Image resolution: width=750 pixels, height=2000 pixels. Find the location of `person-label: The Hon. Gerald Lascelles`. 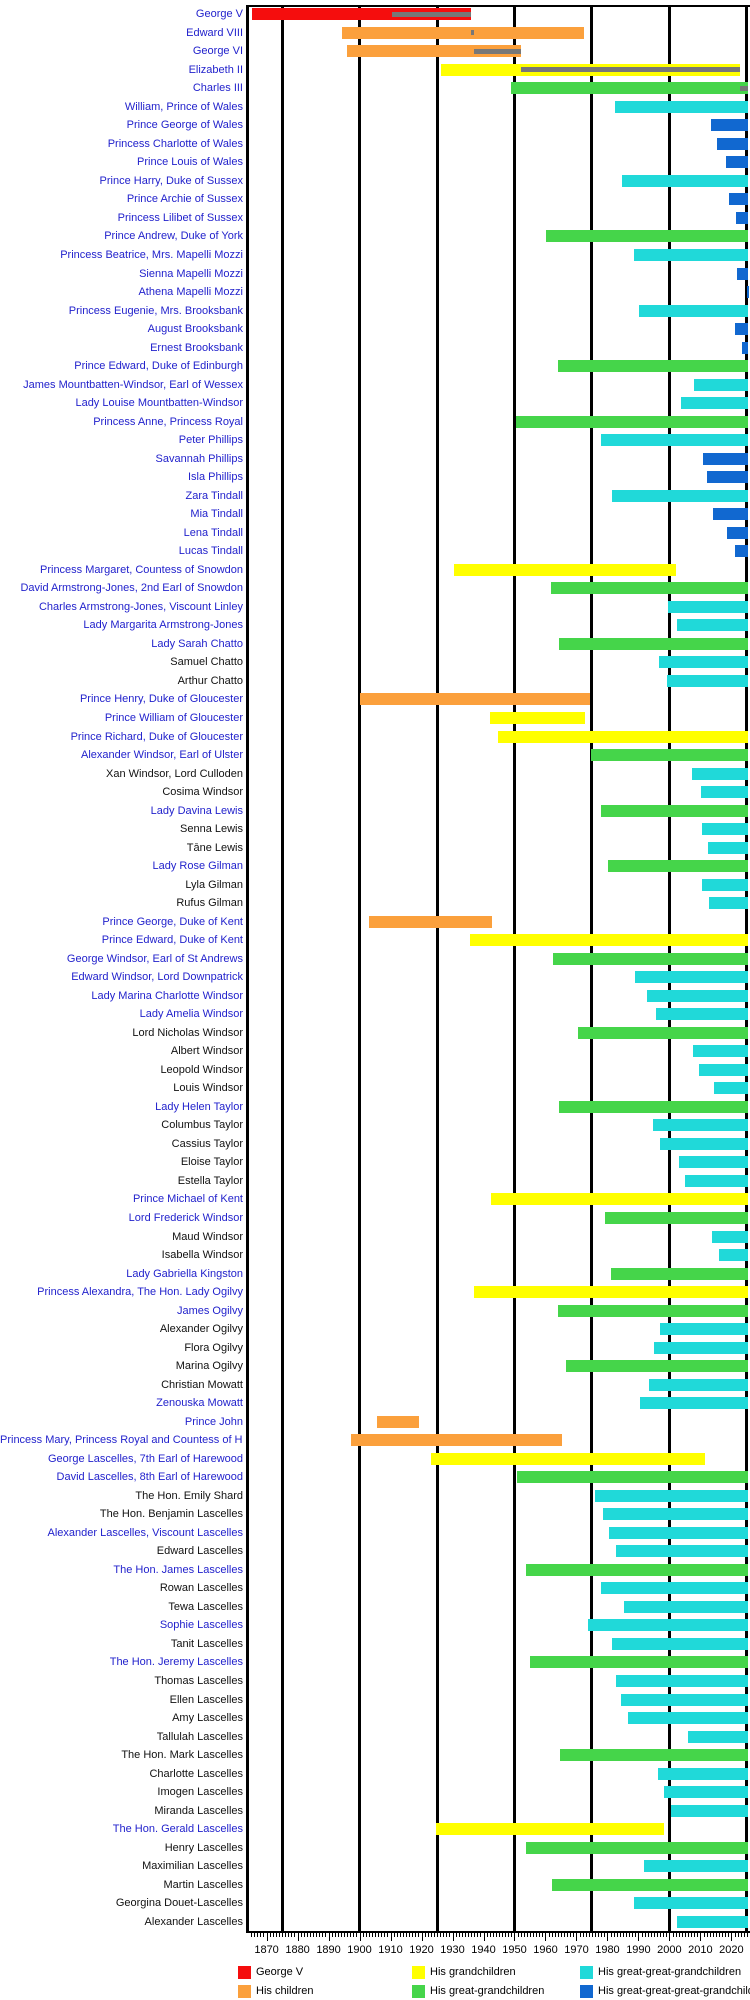

person-label: The Hon. Gerald Lascelles is located at coordinates (177, 1829).